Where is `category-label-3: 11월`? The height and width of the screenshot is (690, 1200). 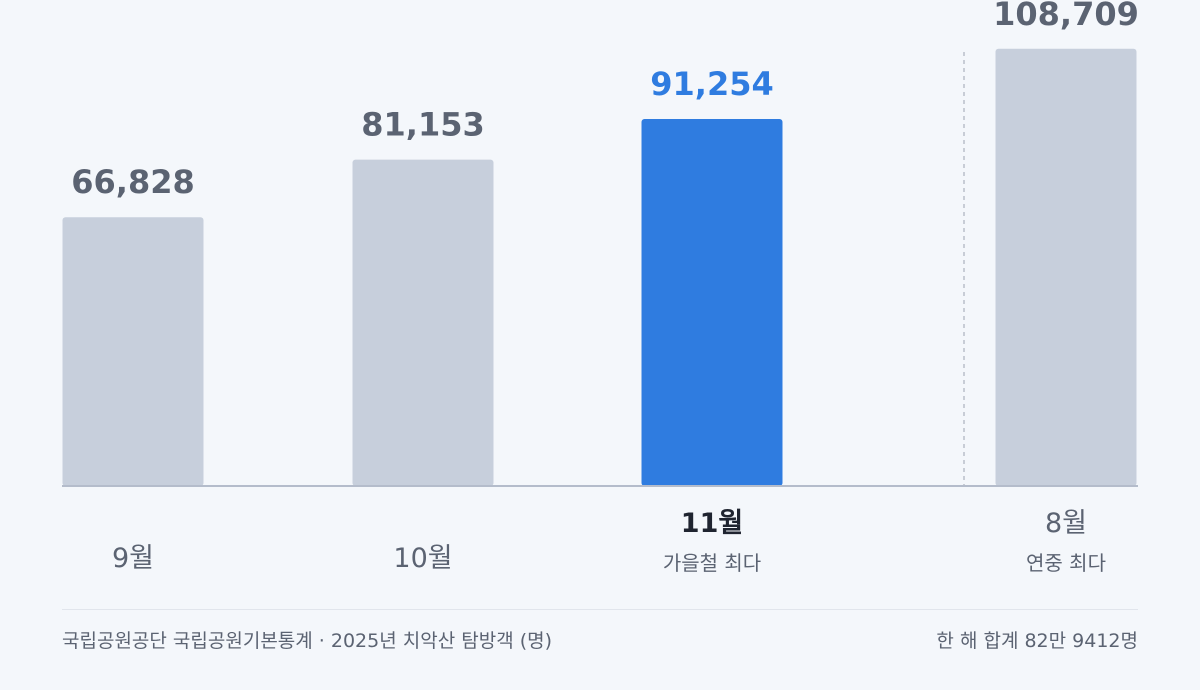
category-label-3: 11월 is located at coordinates (712, 523).